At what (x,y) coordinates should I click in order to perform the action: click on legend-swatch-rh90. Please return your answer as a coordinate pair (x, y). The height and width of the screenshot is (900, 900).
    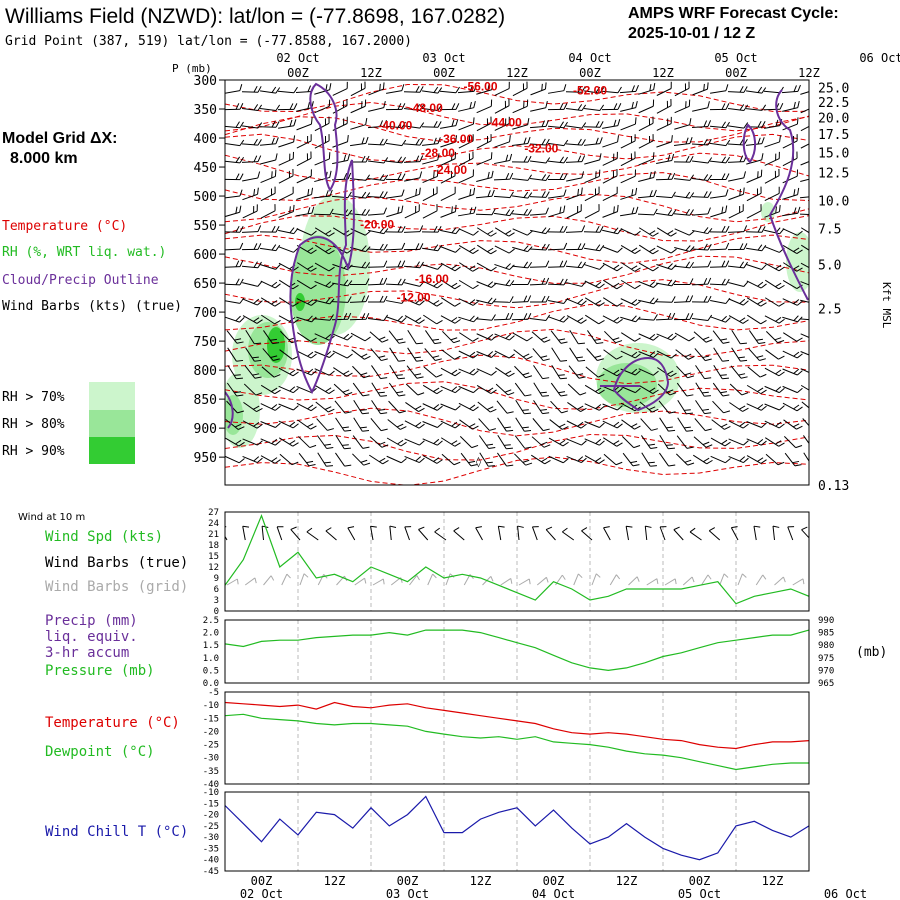
    Looking at the image, I should click on (112, 450).